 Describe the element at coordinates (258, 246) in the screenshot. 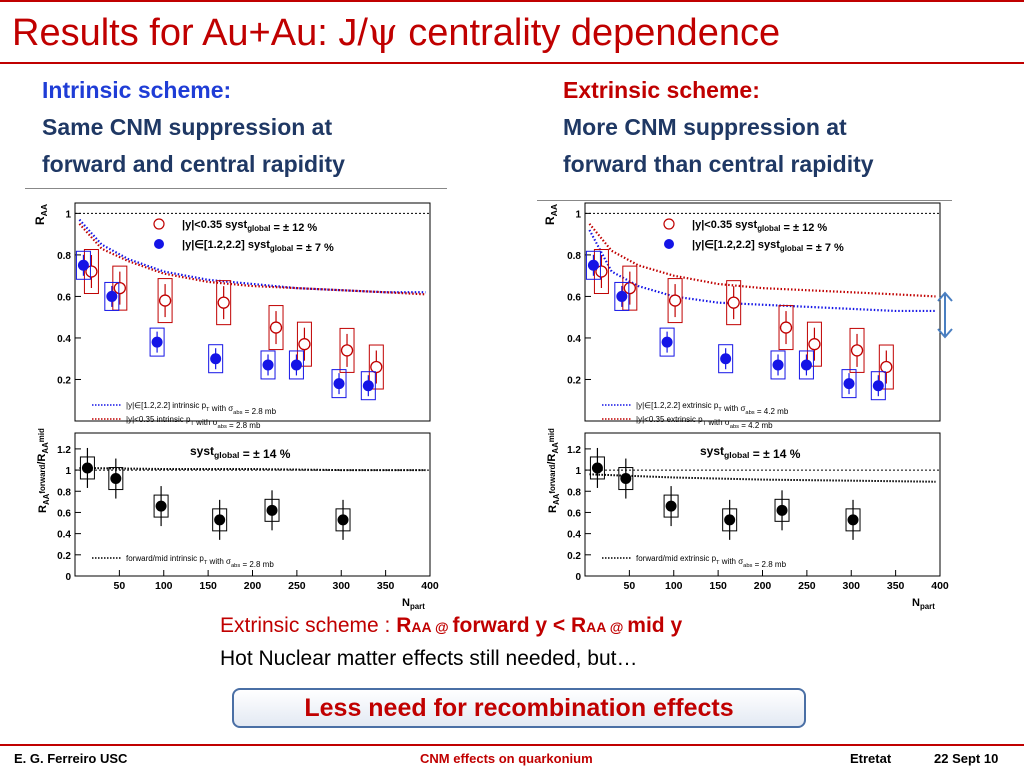

I see `legend-label: |y|∈[1.2,2.2] systglobal = ± 7 %` at that location.